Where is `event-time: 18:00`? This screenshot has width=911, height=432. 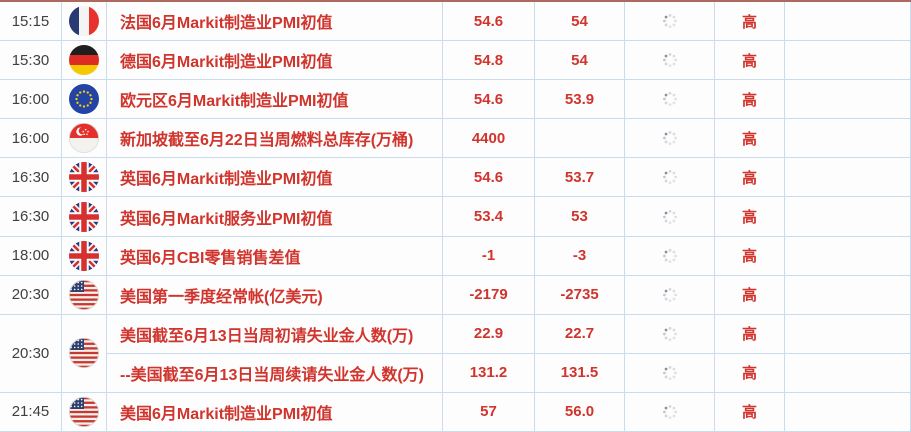
event-time: 18:00 is located at coordinates (31, 256).